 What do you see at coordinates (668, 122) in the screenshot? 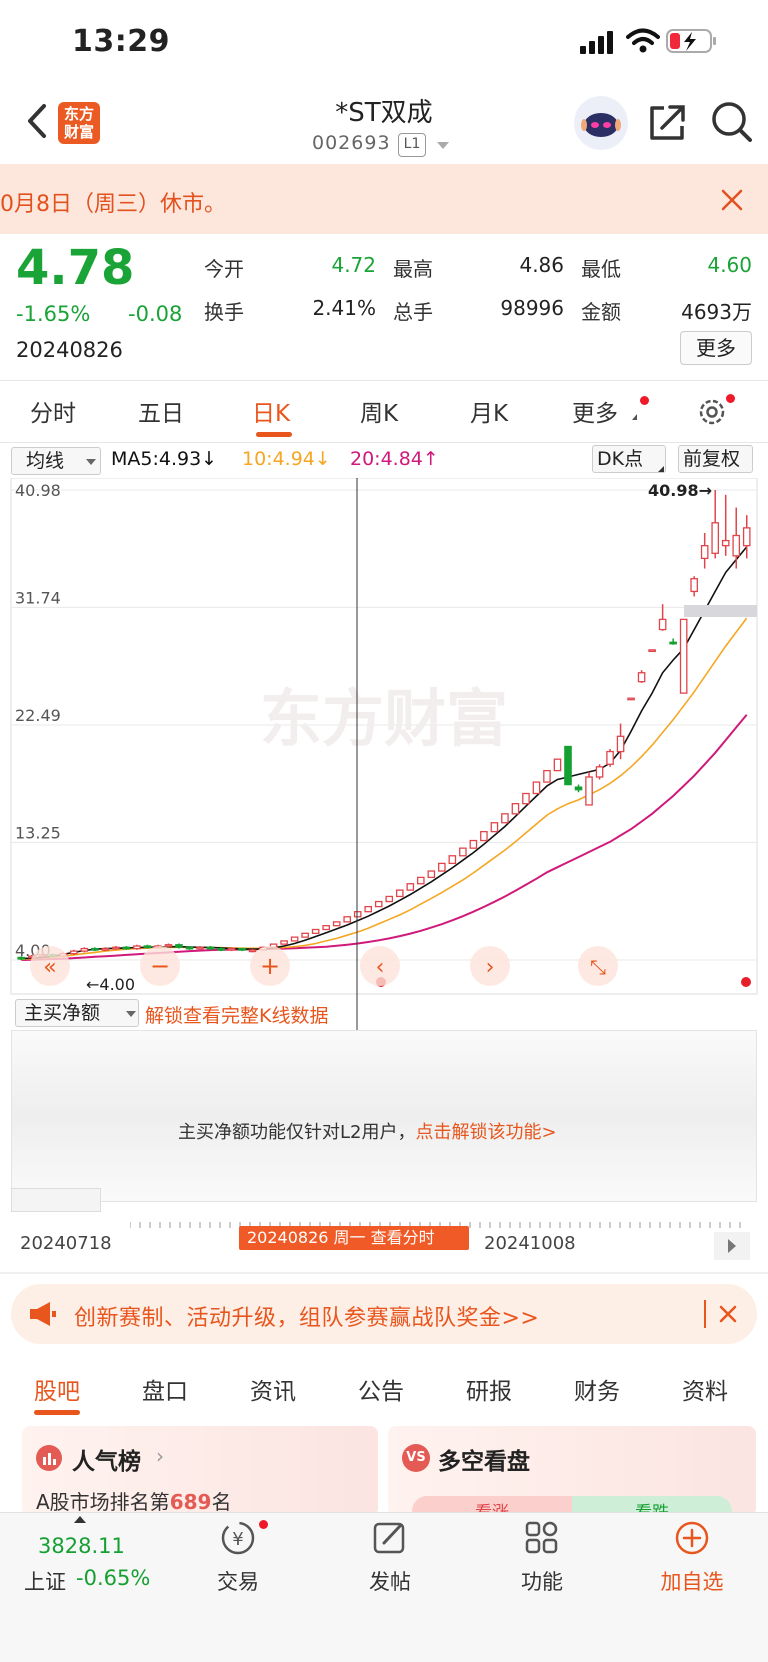
I see `share-icon` at bounding box center [668, 122].